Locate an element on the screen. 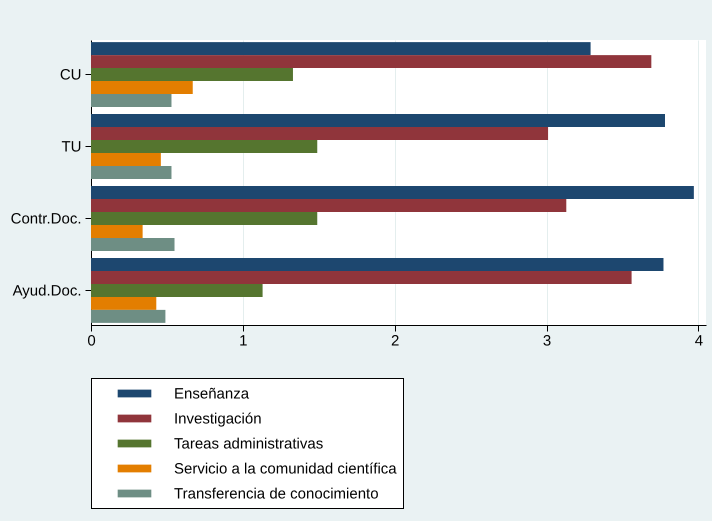 The width and height of the screenshot is (712, 521). legend-label: Enseñanza is located at coordinates (212, 394).